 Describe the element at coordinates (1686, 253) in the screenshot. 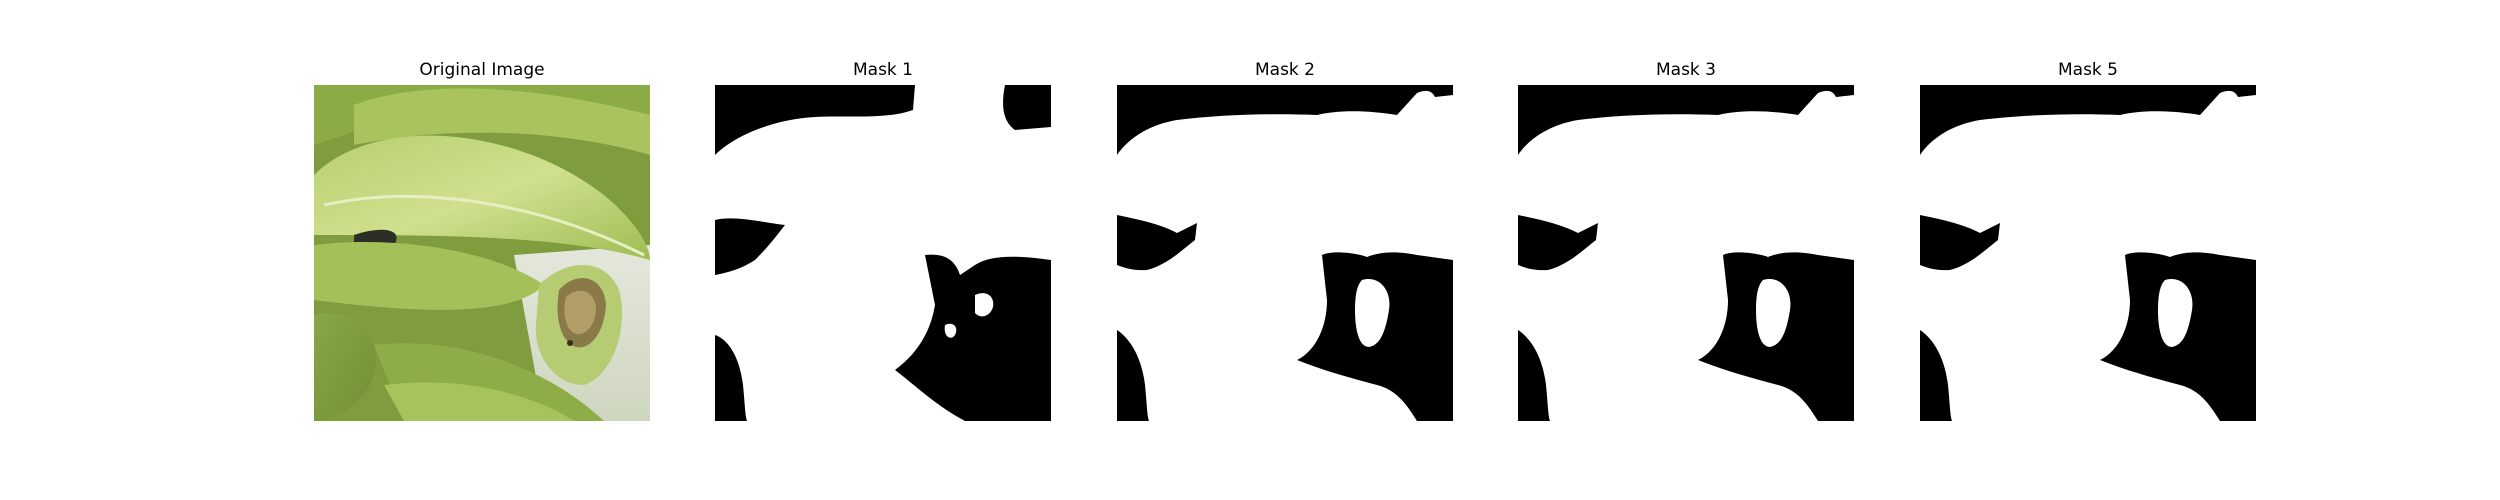

I see `mask-3-image` at that location.